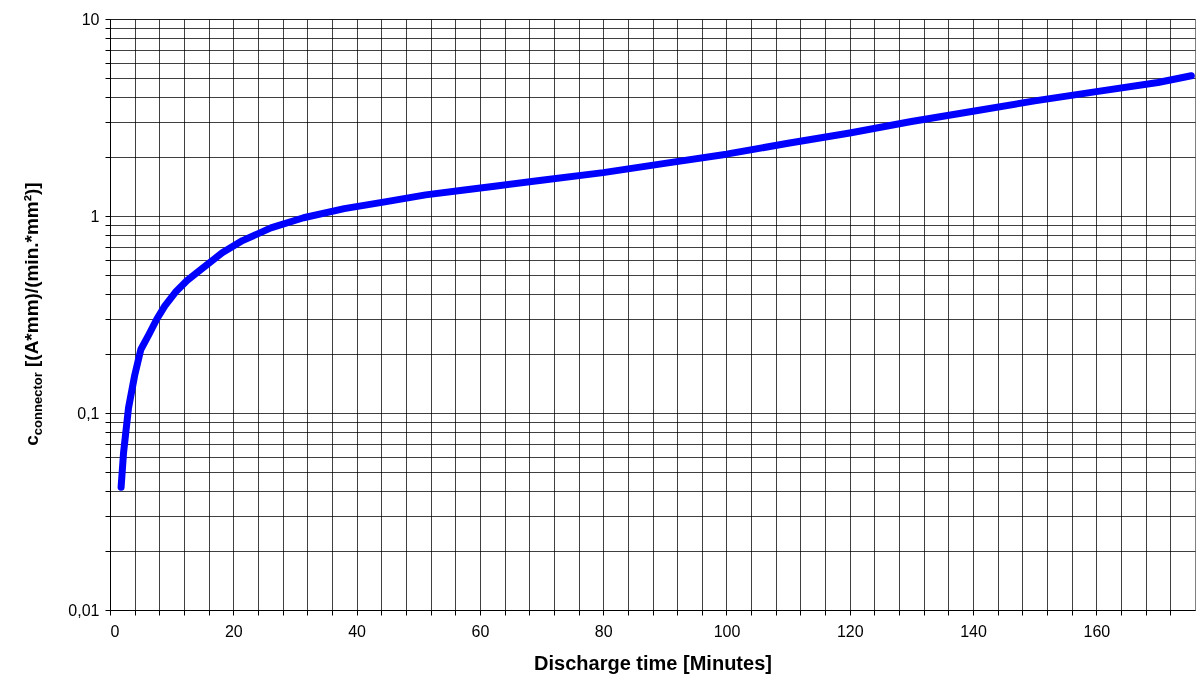 The image size is (1197, 695). What do you see at coordinates (90, 19) in the screenshot?
I see `y-tick-label: 10` at bounding box center [90, 19].